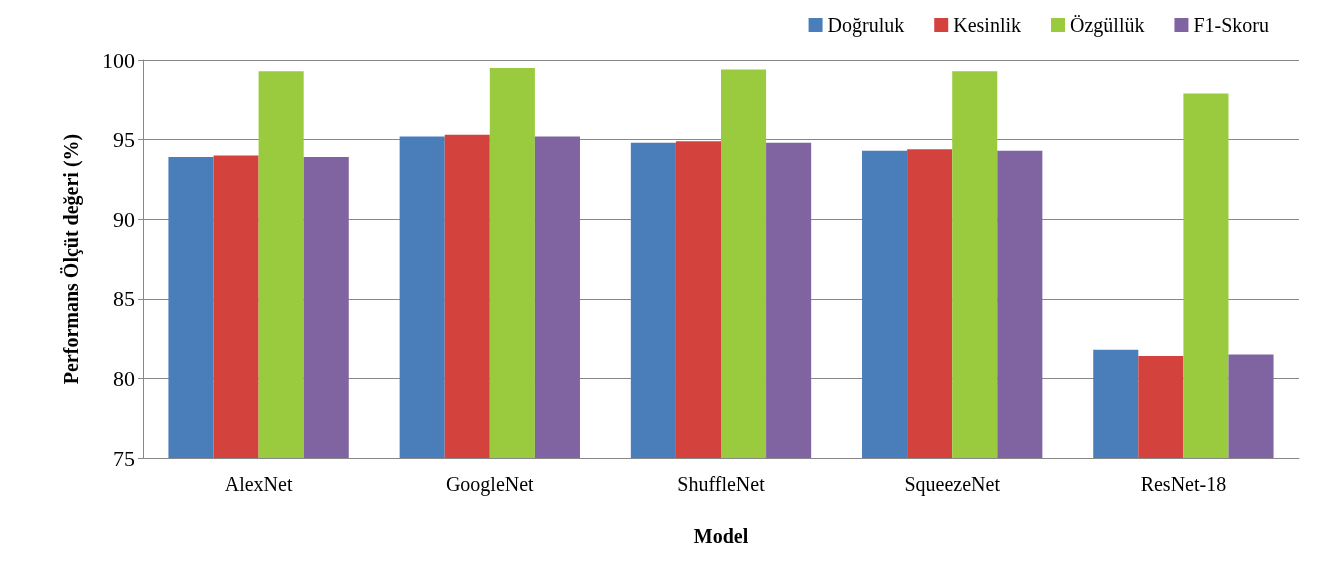  Describe the element at coordinates (118, 60) in the screenshot. I see `y-tick-label: 100` at that location.